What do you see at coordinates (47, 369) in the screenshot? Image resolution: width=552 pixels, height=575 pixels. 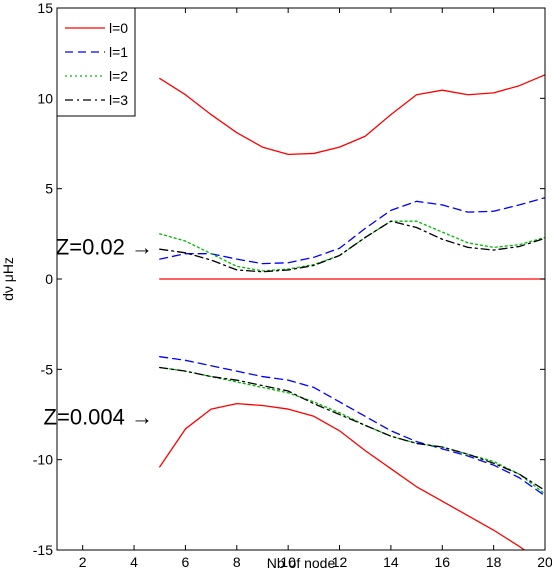 I see `y-tick-label: -5` at bounding box center [47, 369].